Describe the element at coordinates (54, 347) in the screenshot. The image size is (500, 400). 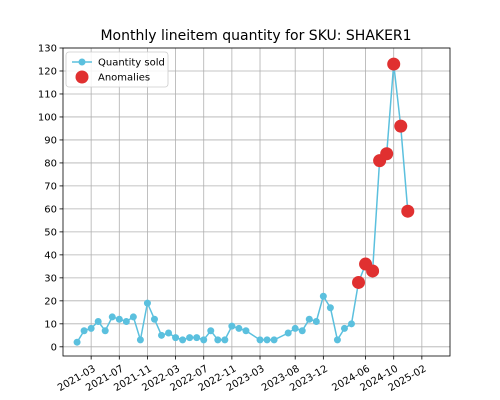
I see `y-tick-label: 0` at that location.